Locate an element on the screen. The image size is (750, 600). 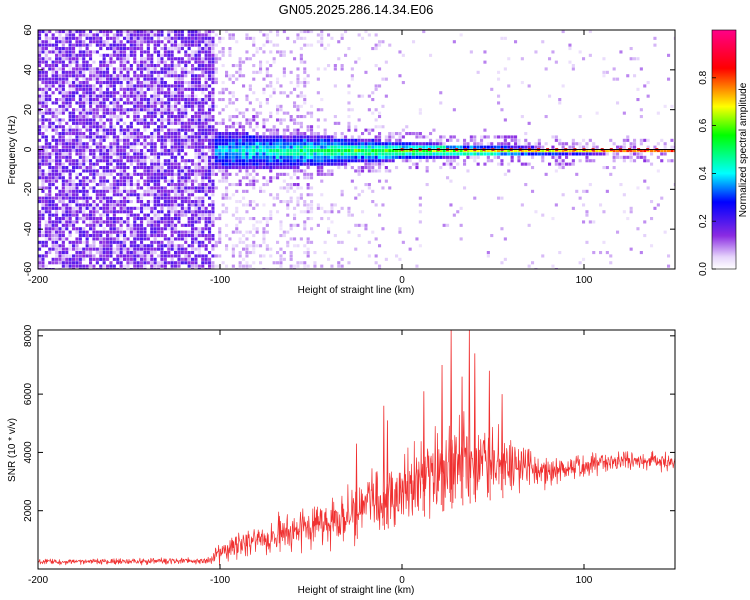
colorbar-tick-label: 0.4 is located at coordinates (703, 173).